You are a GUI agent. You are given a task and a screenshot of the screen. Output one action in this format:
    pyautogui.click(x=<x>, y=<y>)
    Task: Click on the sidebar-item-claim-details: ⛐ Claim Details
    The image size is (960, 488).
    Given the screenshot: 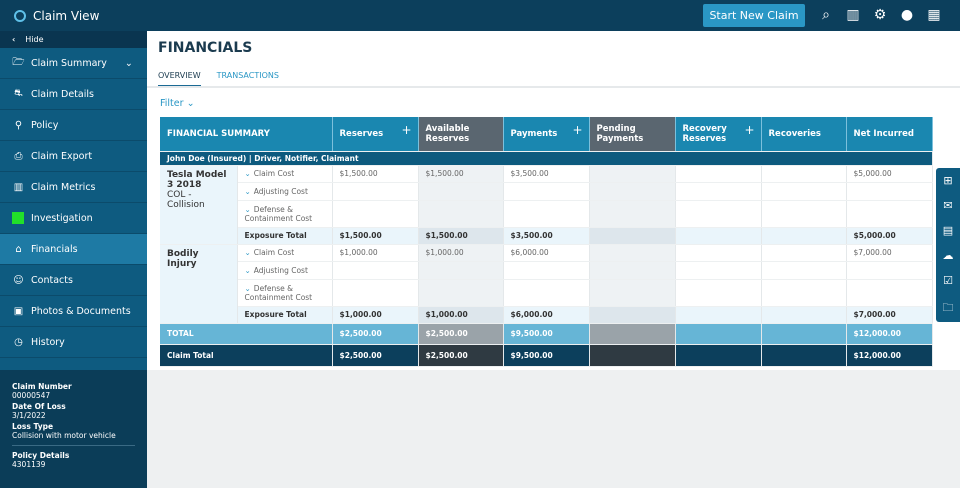 What is the action you would take?
    pyautogui.click(x=73, y=94)
    